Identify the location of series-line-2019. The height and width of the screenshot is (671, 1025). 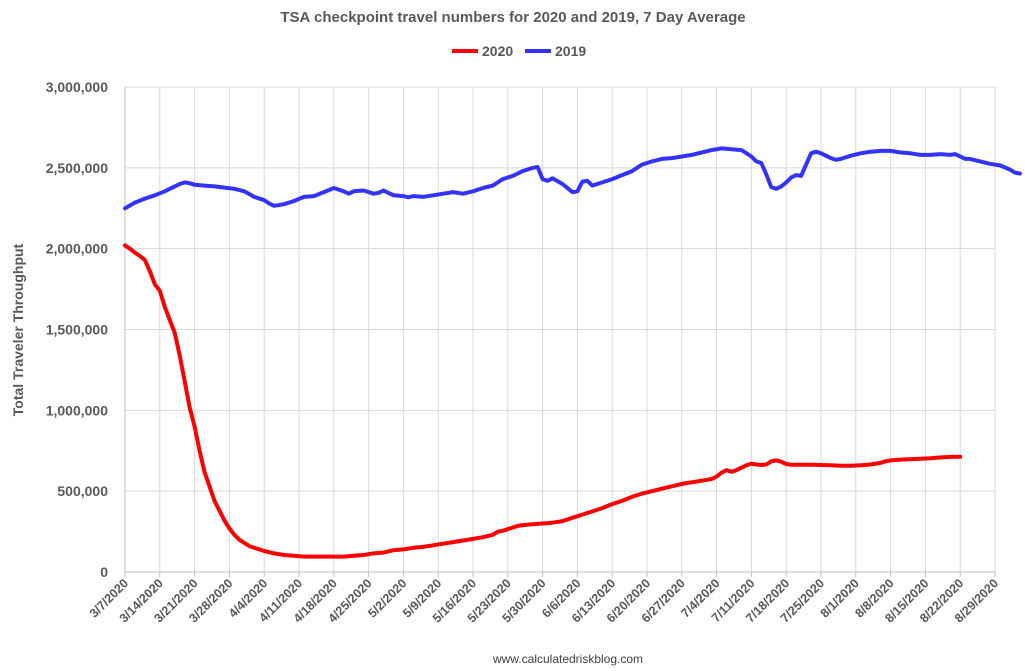
(572, 178).